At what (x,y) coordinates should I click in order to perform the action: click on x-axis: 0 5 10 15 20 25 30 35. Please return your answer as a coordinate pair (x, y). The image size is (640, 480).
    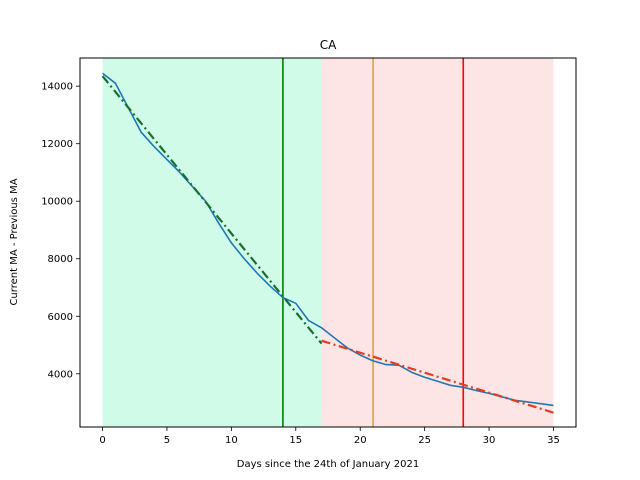
    Looking at the image, I should click on (329, 436).